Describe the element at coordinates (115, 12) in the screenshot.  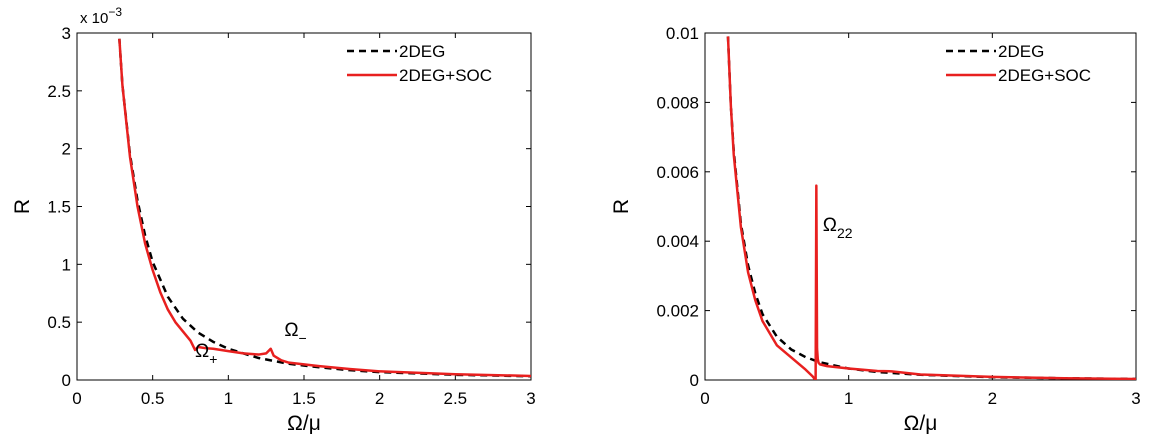
I see `y-exponent-power: −3` at that location.